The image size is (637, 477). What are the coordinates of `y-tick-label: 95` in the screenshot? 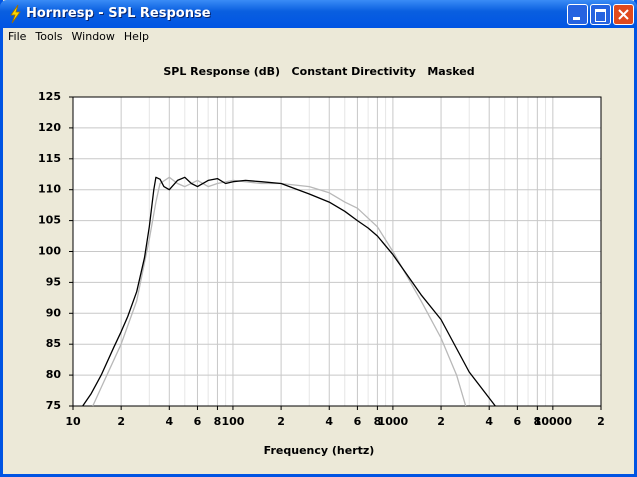 It's located at (53, 281).